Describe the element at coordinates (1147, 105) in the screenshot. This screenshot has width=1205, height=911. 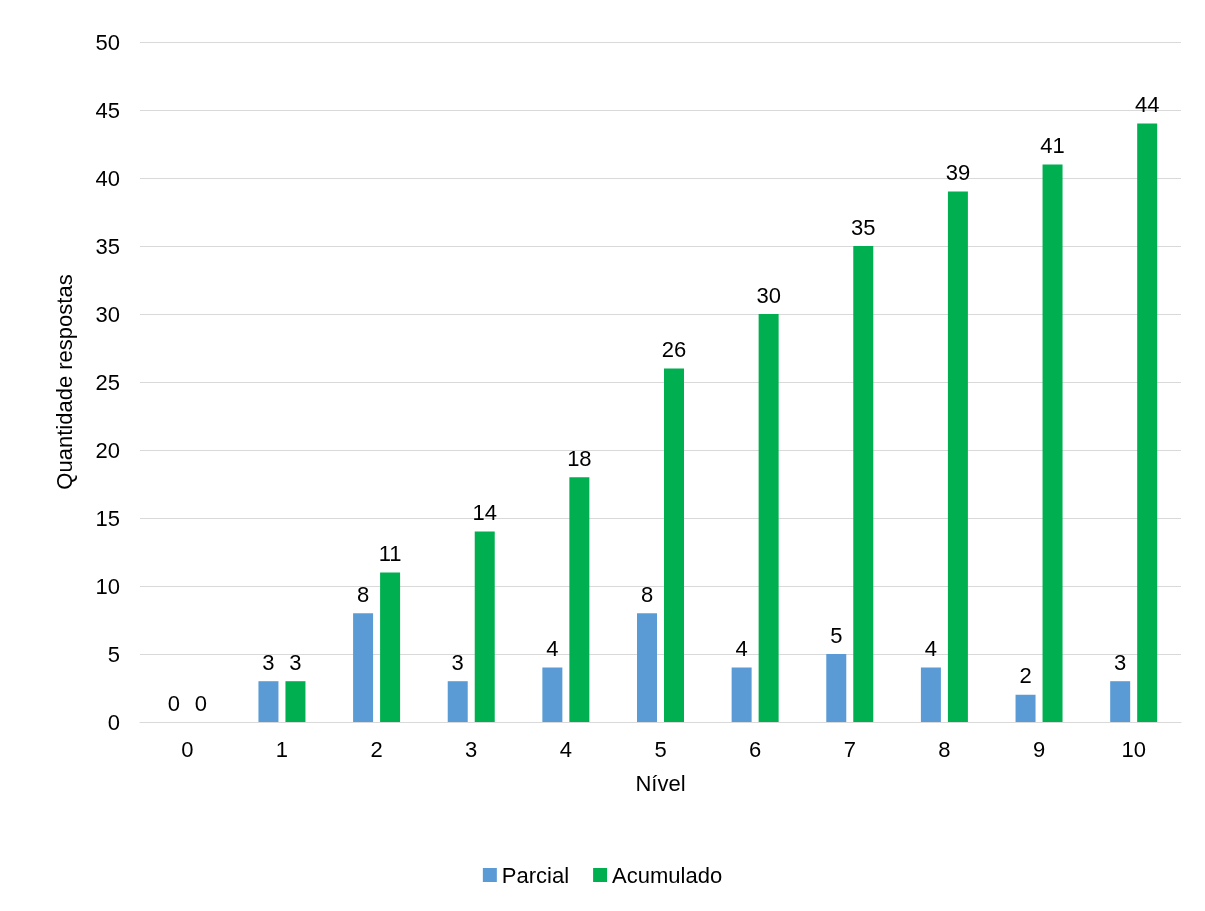
I see `data-label: 44` at that location.